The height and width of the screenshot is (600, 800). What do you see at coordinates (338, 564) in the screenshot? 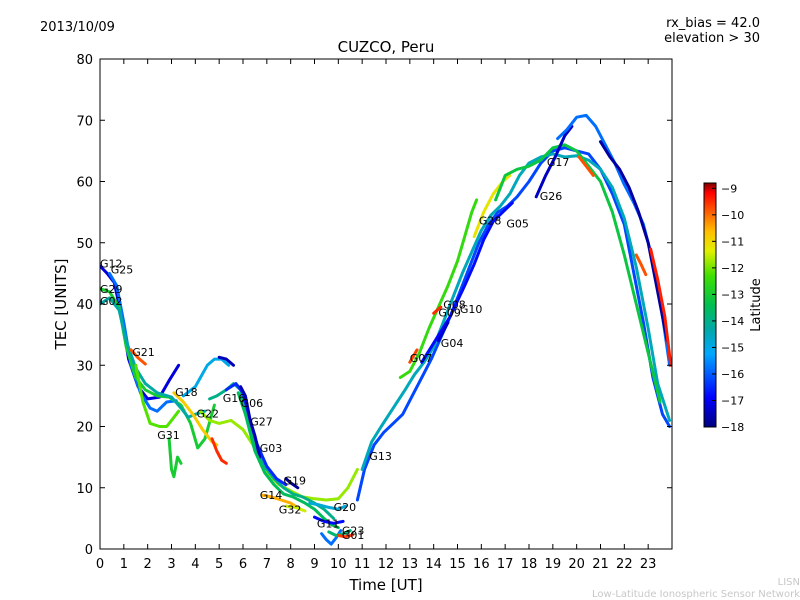
I see `x-tick-label: 10` at bounding box center [338, 564].